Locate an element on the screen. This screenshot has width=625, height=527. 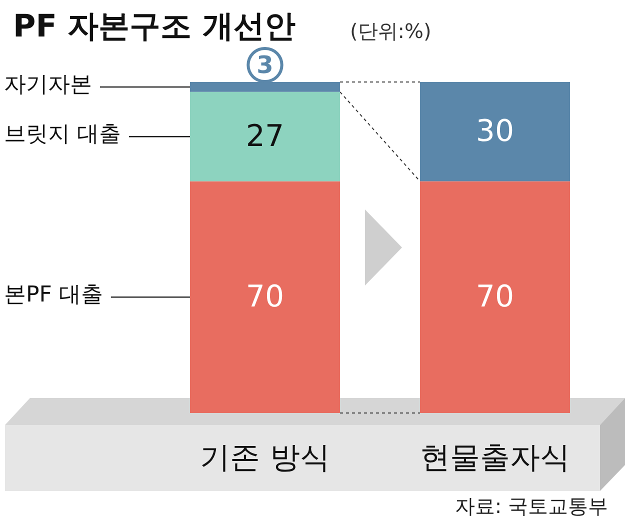
text: 자료: 국토교통부 is located at coordinates (531, 506).